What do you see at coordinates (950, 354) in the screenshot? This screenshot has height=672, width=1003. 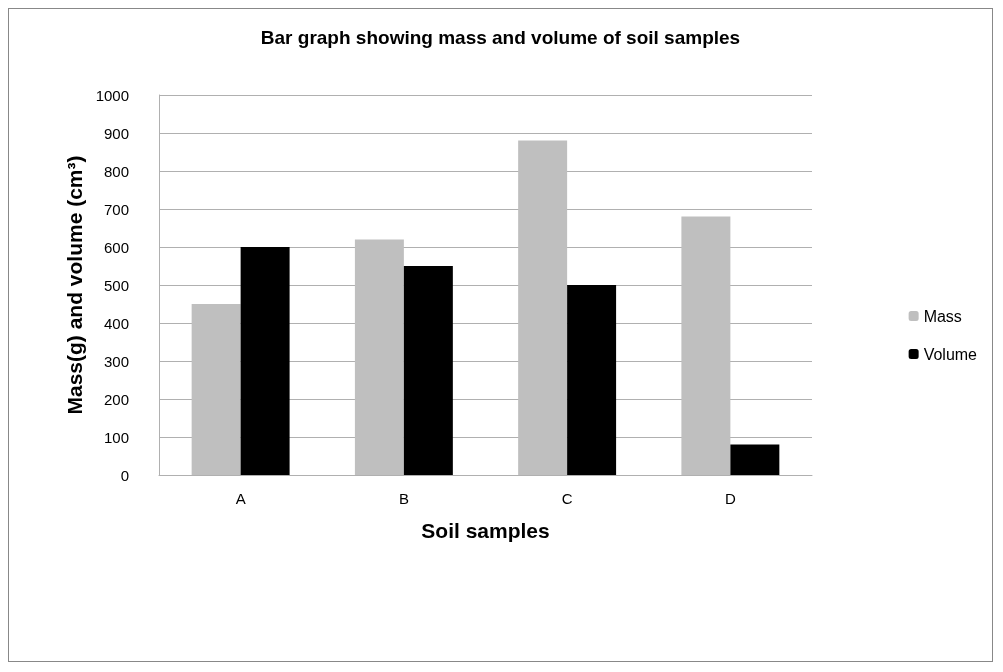 I see `legend-label: Volume` at bounding box center [950, 354].